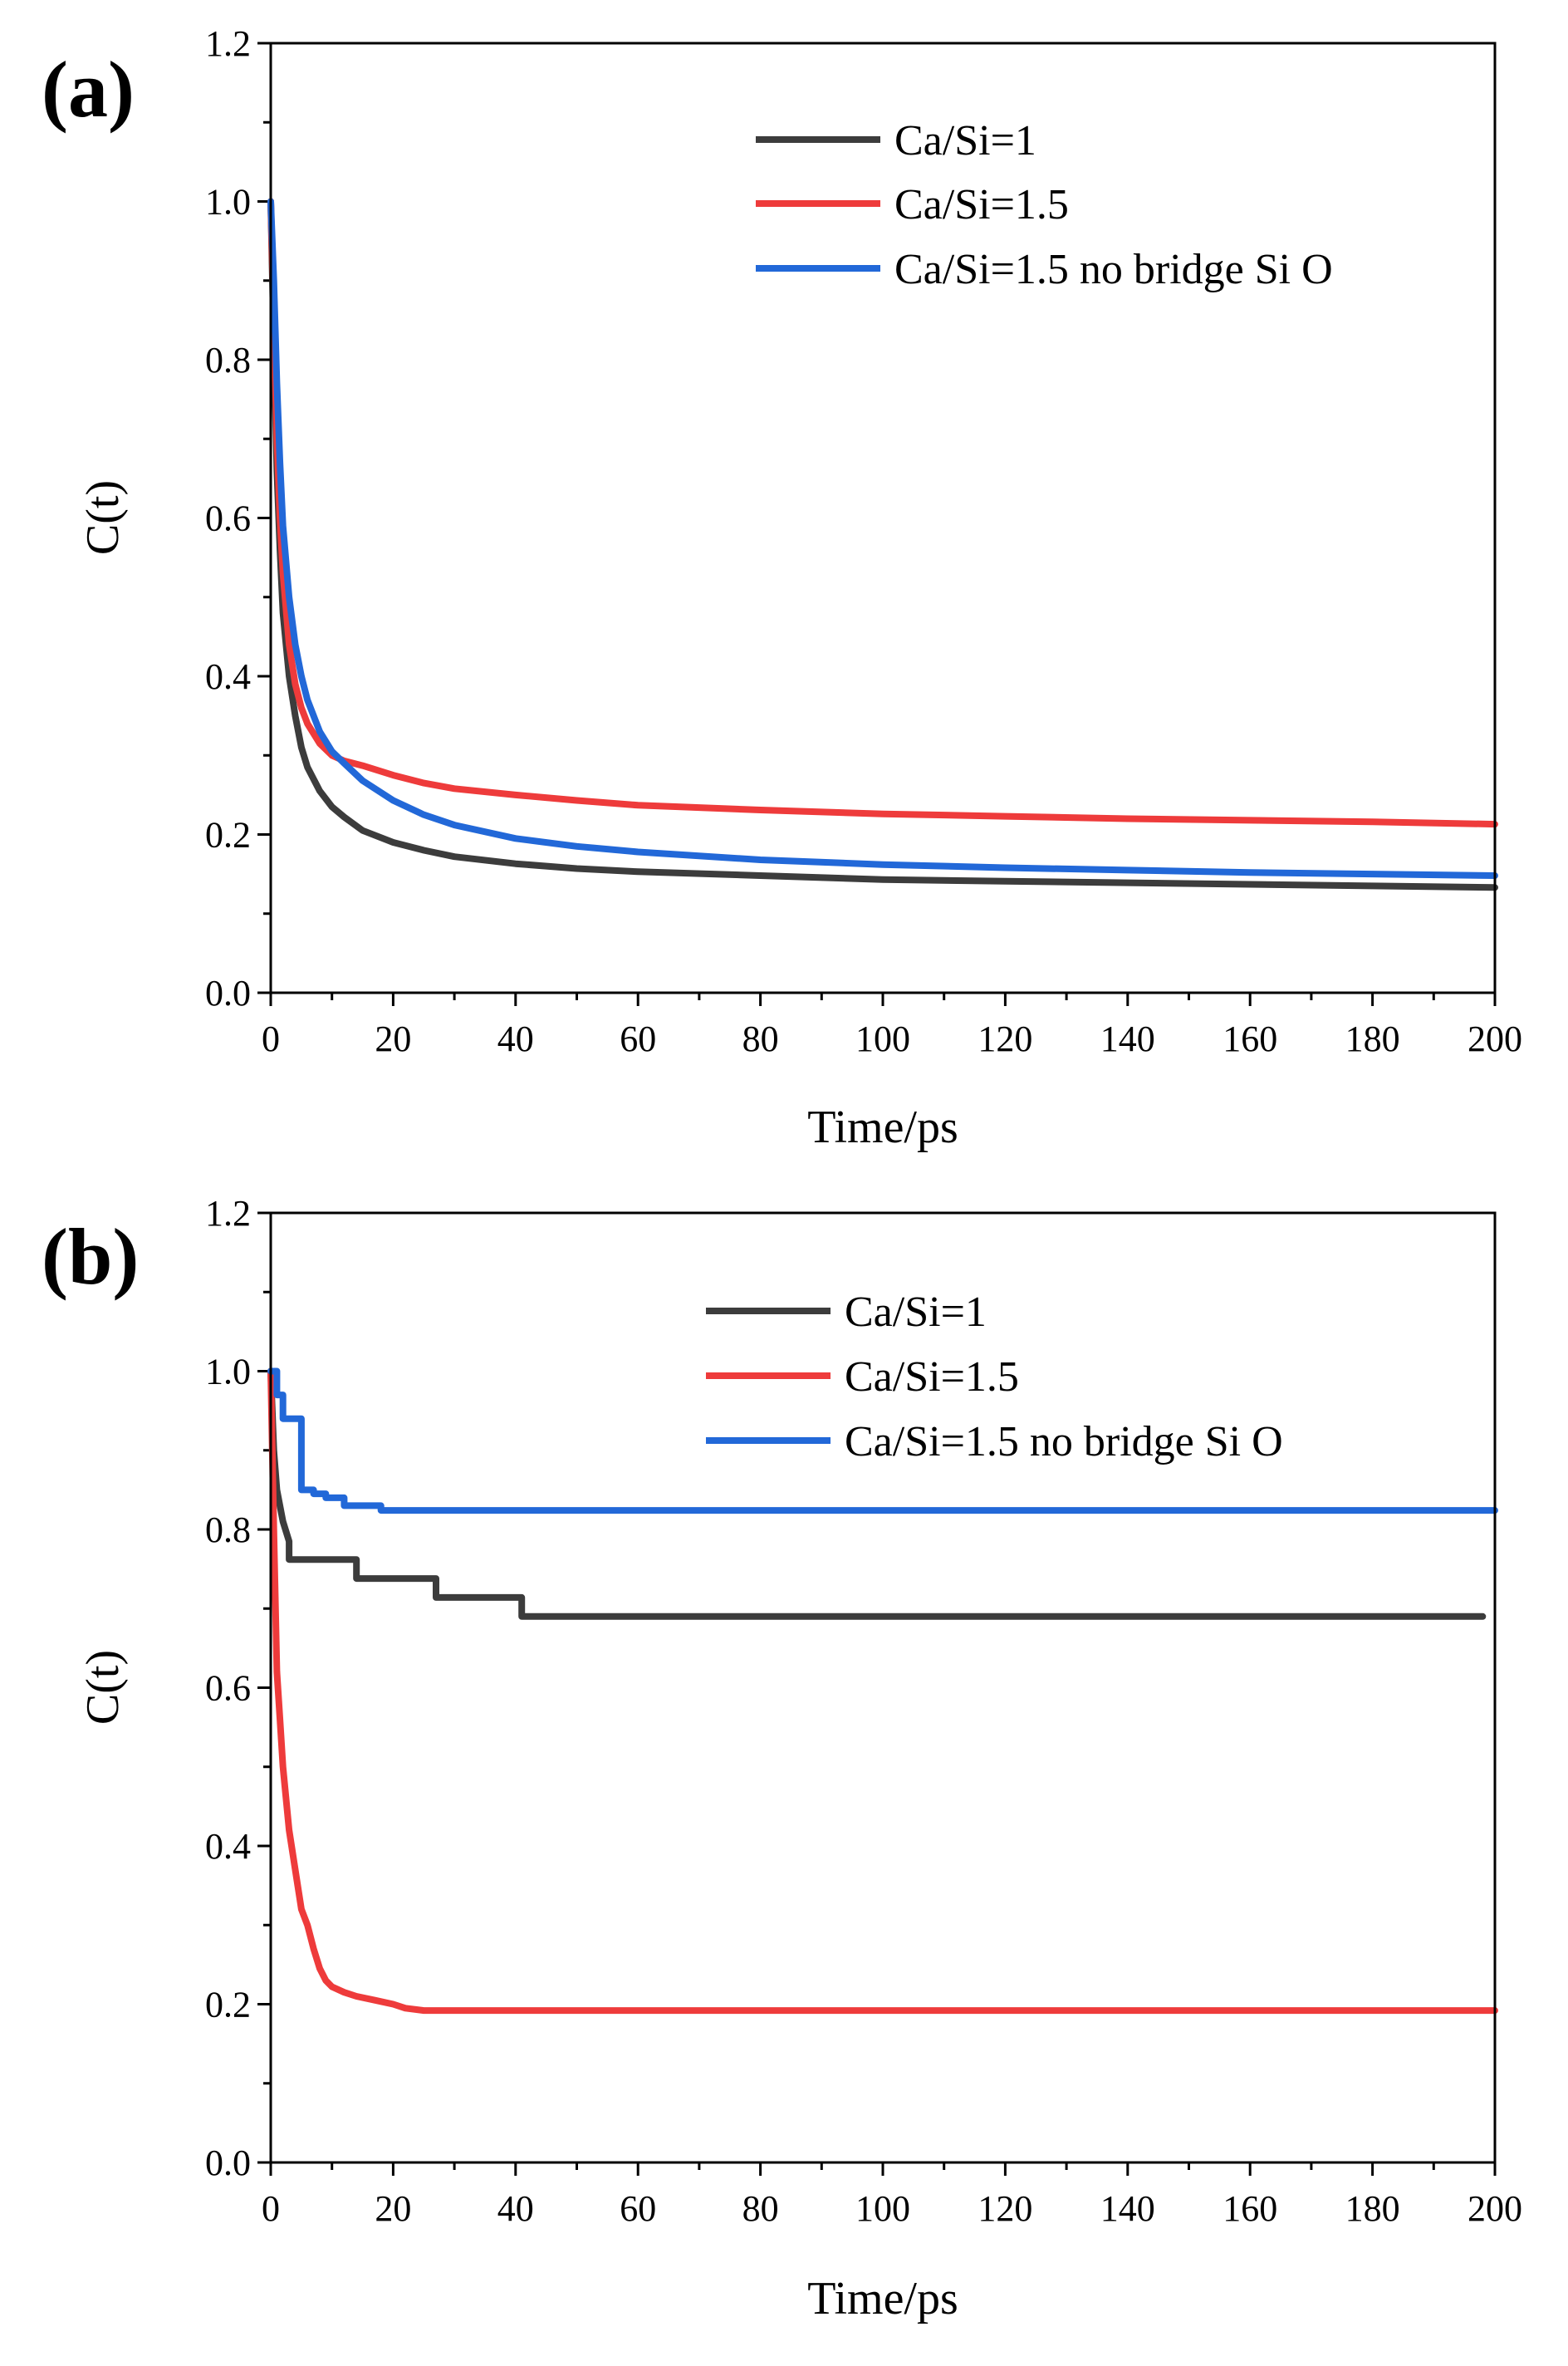  I want to click on panel-a-x-axis-label: Time/ps, so click(882, 1127).